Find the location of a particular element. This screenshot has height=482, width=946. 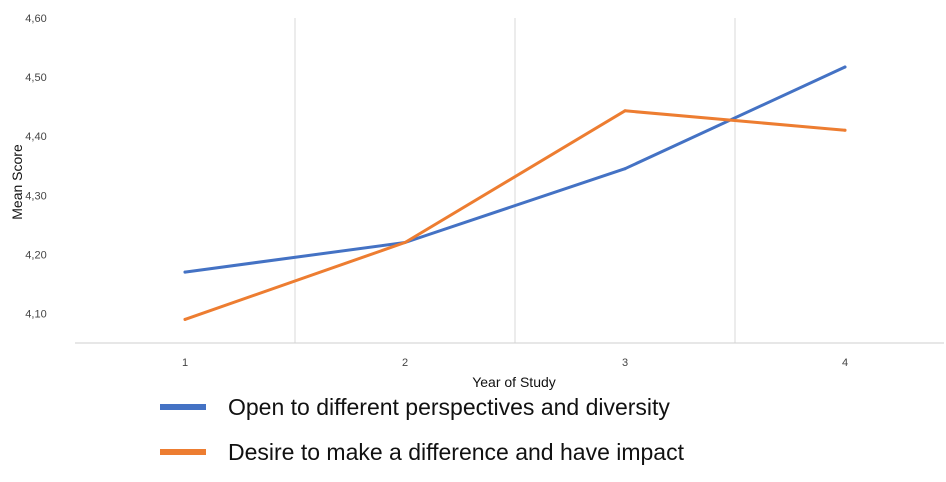

x-axis-title: Year of Study is located at coordinates (514, 382).